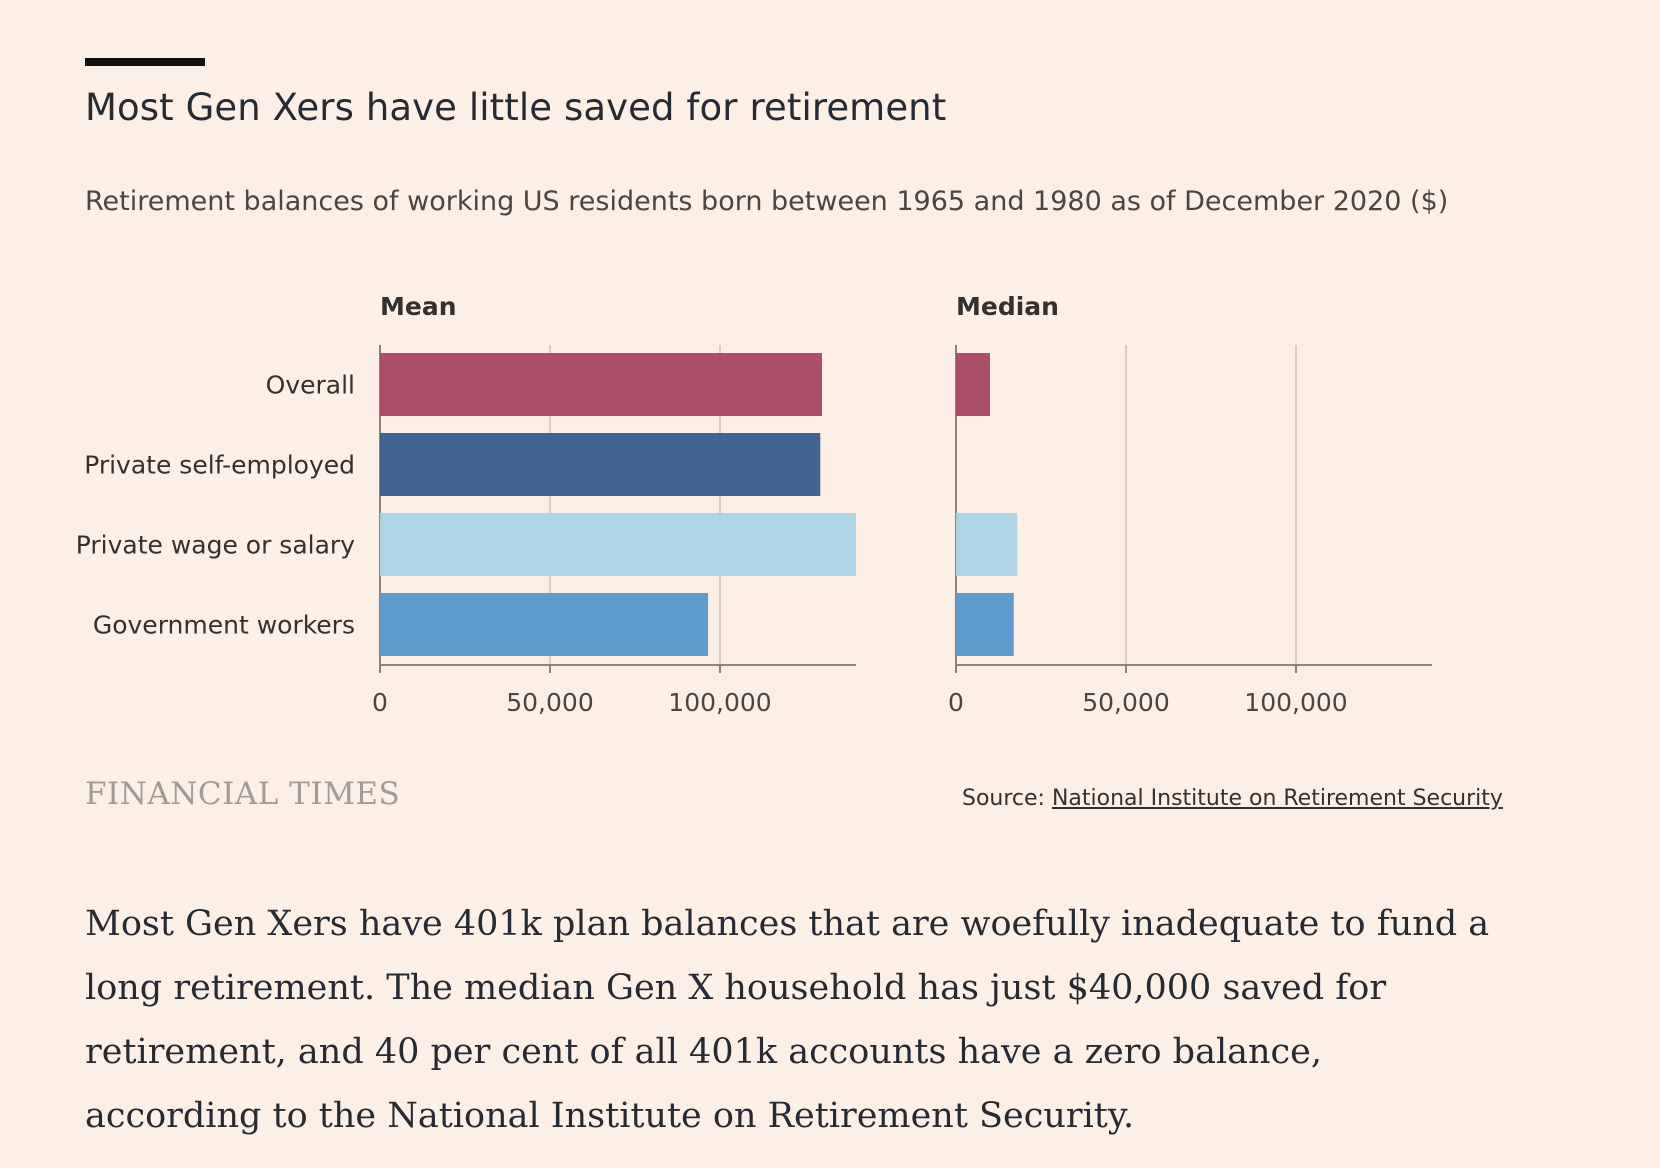 This screenshot has width=1660, height=1168. What do you see at coordinates (1007, 306) in the screenshot?
I see `panel-title-median: Median` at bounding box center [1007, 306].